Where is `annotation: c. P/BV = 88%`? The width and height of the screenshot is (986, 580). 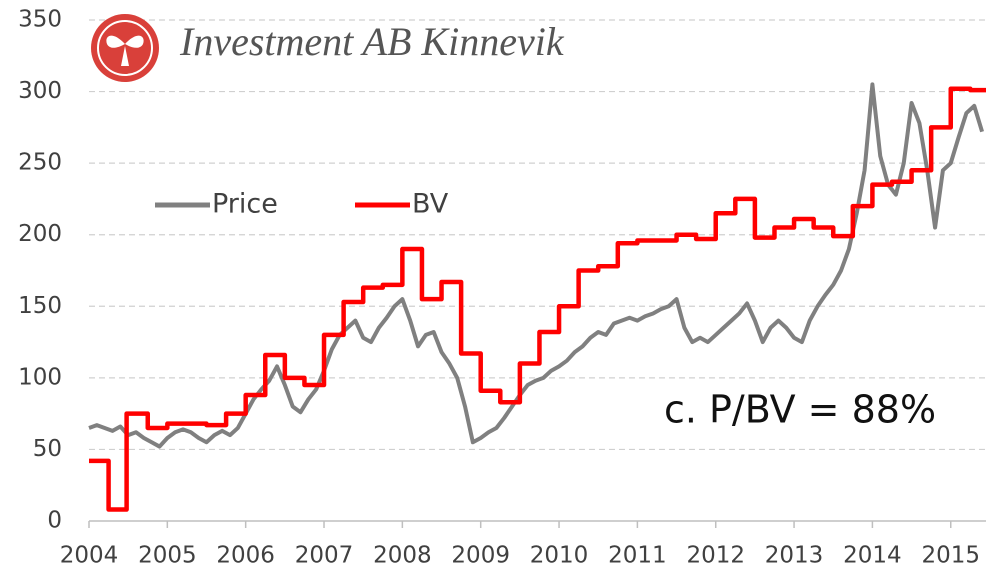
annotation: c. P/BV = 88% is located at coordinates (800, 410).